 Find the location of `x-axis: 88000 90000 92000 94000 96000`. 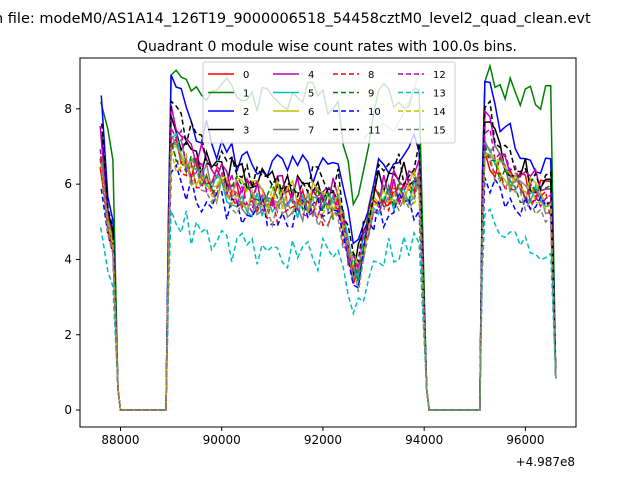

x-axis: 88000 90000 92000 94000 96000 is located at coordinates (322, 437).